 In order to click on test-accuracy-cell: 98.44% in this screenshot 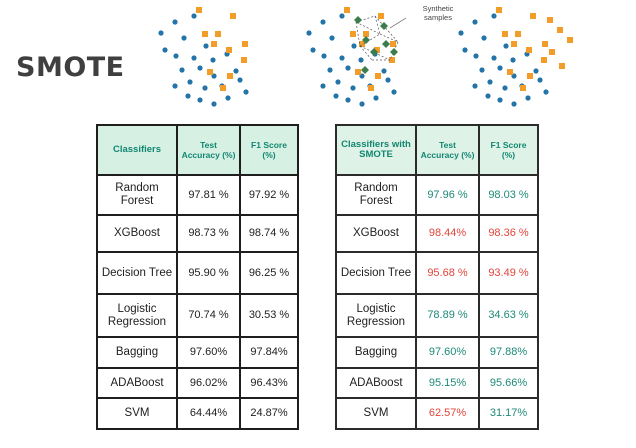, I will do `click(447, 233)`.